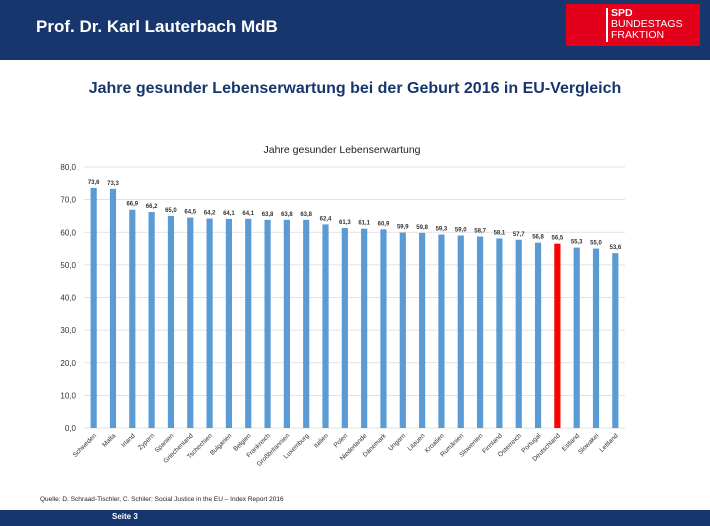  Describe the element at coordinates (128, 440) in the screenshot. I see `x-tick-label: Irland` at that location.